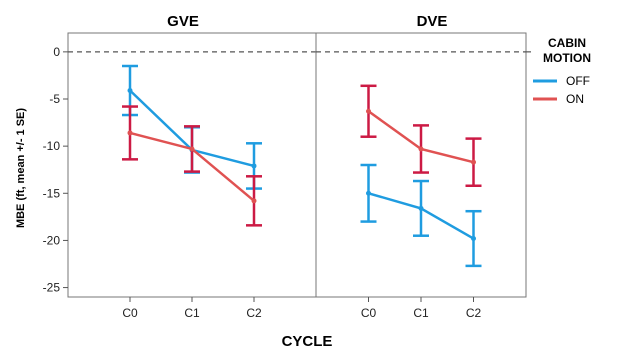 This screenshot has height=352, width=628. I want to click on legend-label-on: ON, so click(575, 99).